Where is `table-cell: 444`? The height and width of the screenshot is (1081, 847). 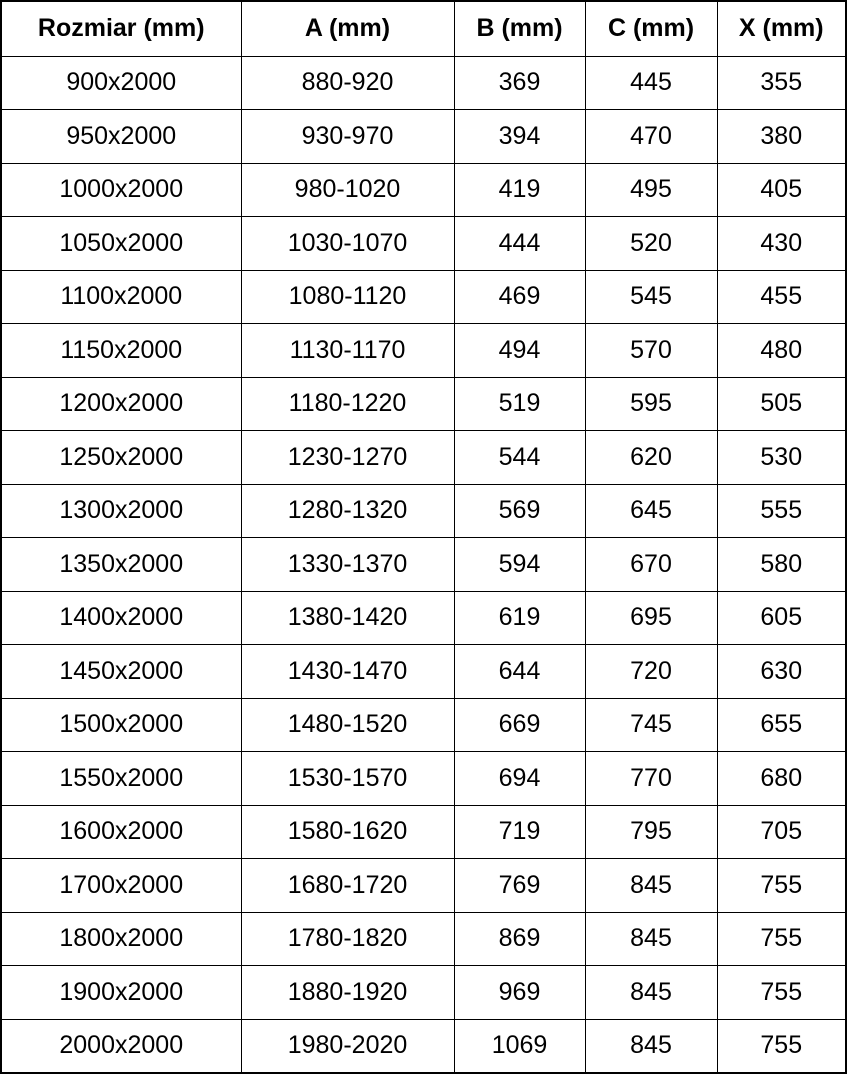 table-cell: 444 is located at coordinates (519, 243).